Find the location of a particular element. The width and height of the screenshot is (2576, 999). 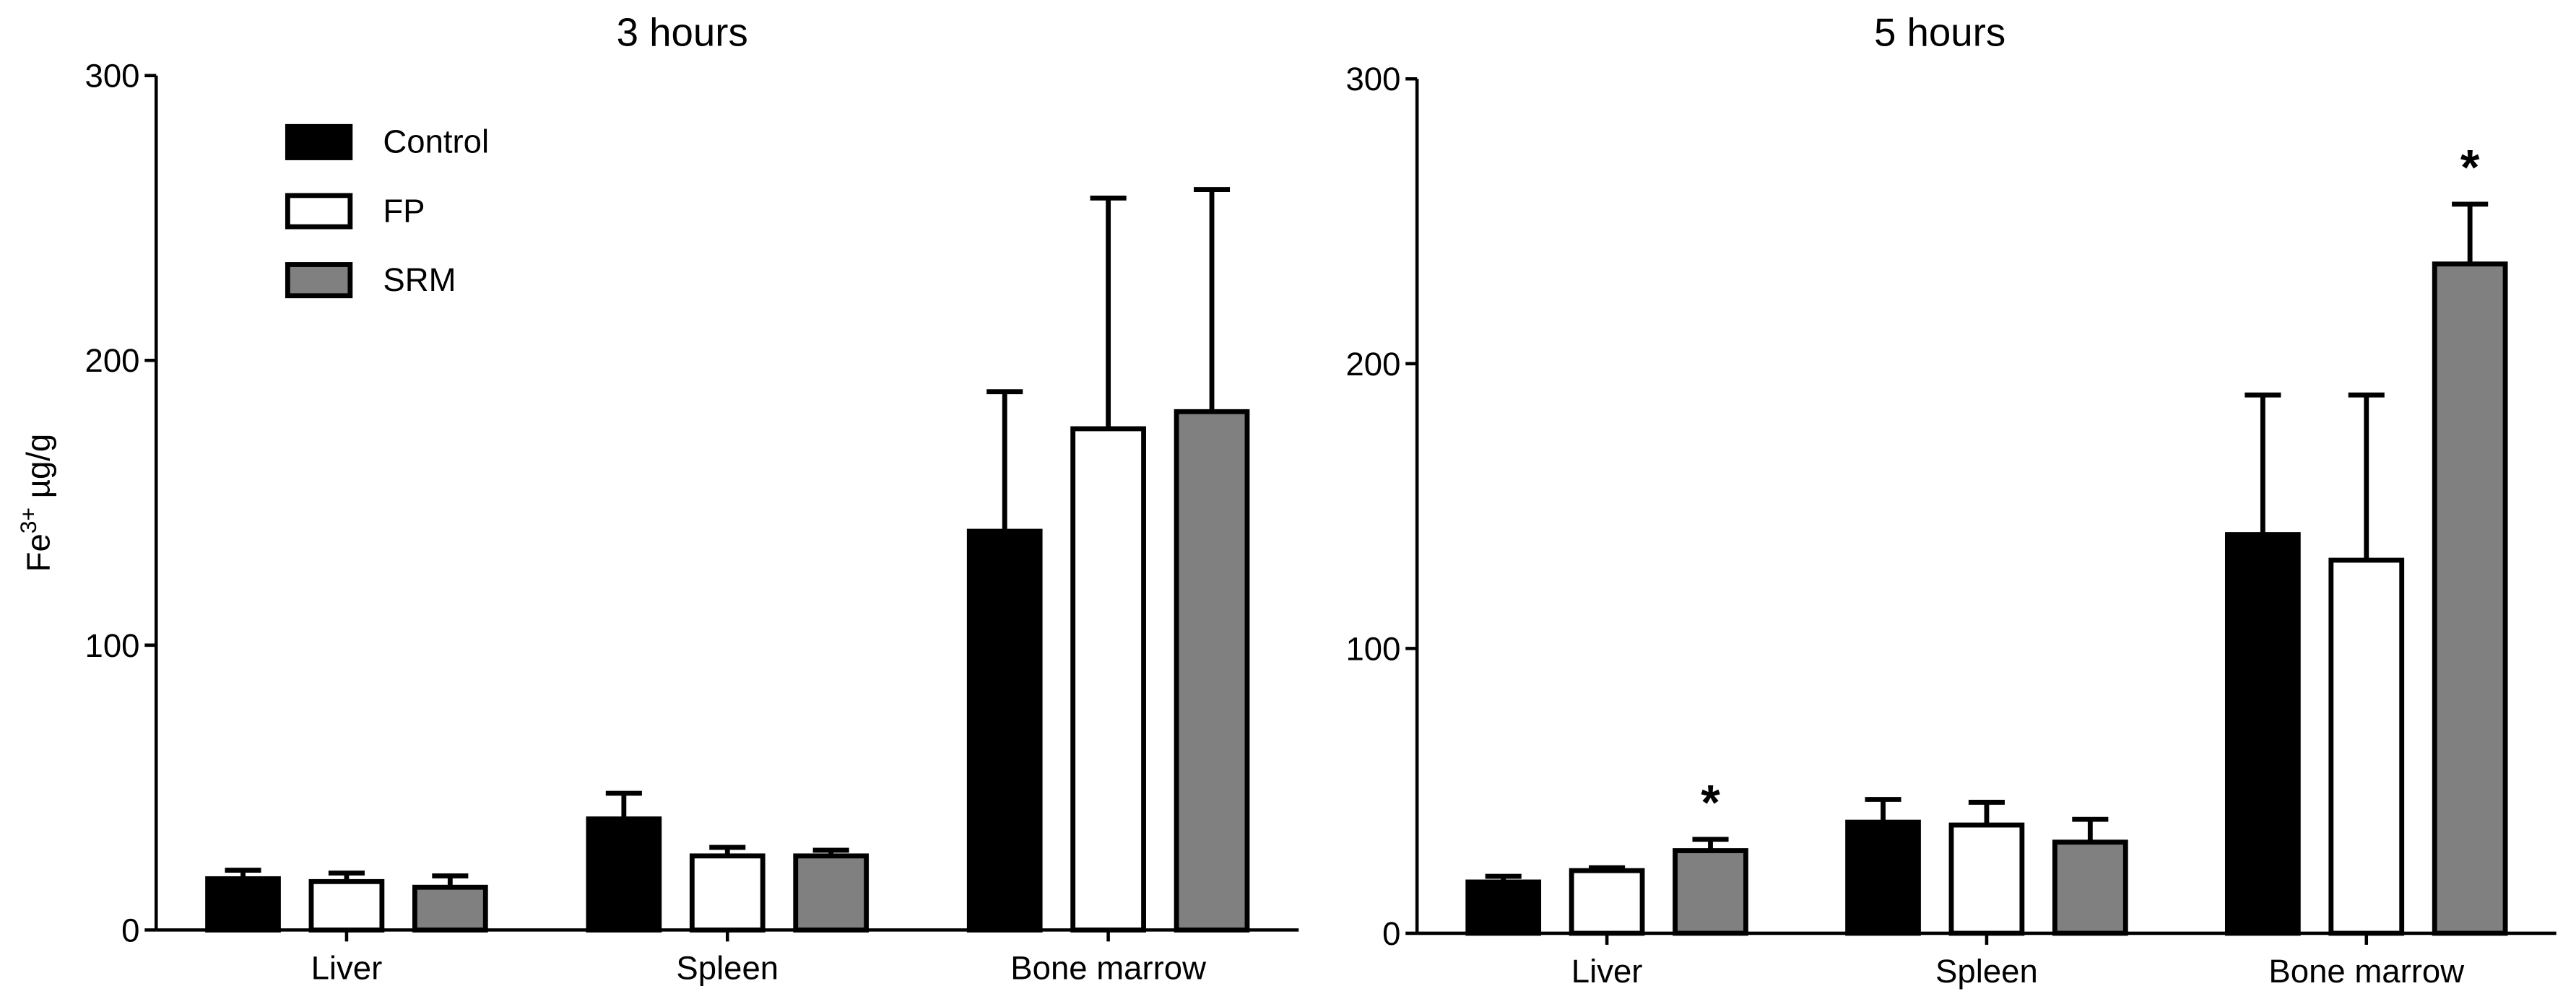

legend-label: Control is located at coordinates (436, 142).